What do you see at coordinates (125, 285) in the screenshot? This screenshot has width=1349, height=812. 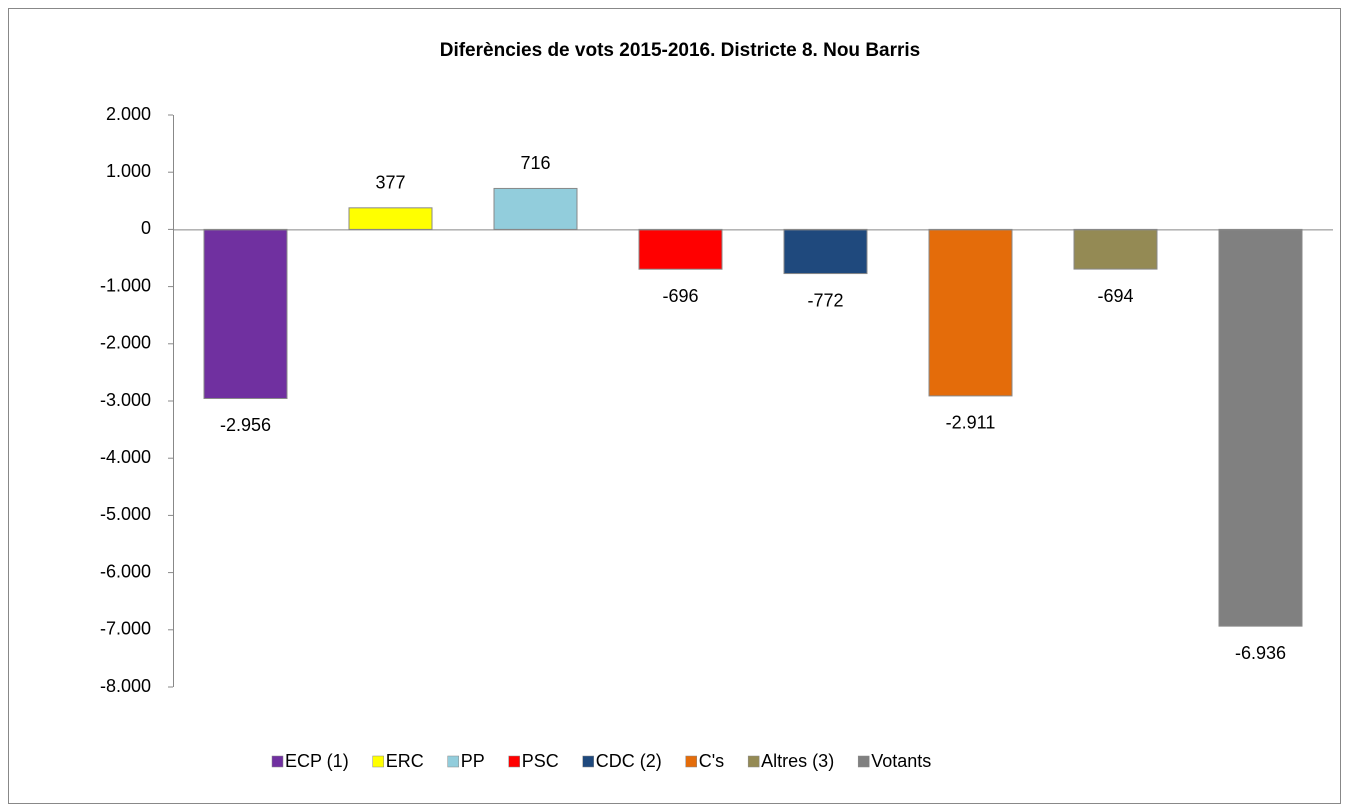 I see `y-tick-label: -1.000` at bounding box center [125, 285].